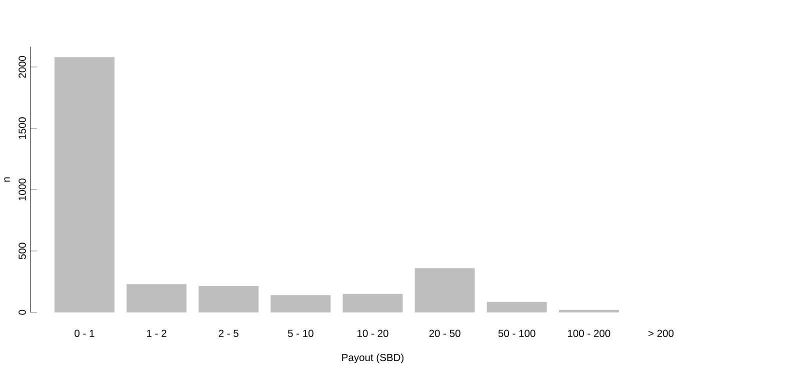 This screenshot has height=387, width=800. What do you see at coordinates (373, 359) in the screenshot?
I see `x-axis-title: Payout (SBD)` at bounding box center [373, 359].